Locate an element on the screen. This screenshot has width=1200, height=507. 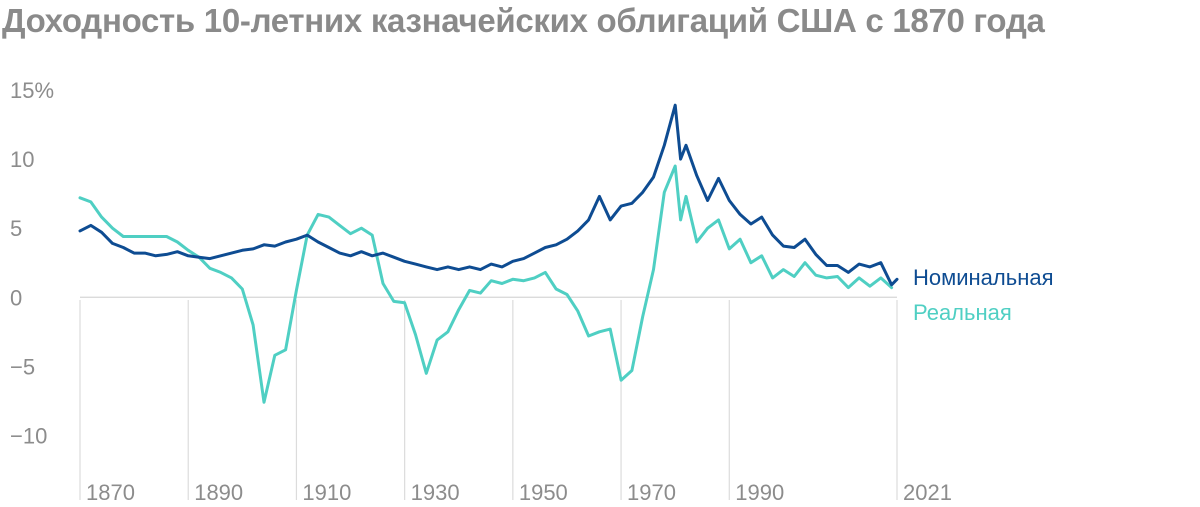
x-tick-label: 1950 is located at coordinates (543, 492).